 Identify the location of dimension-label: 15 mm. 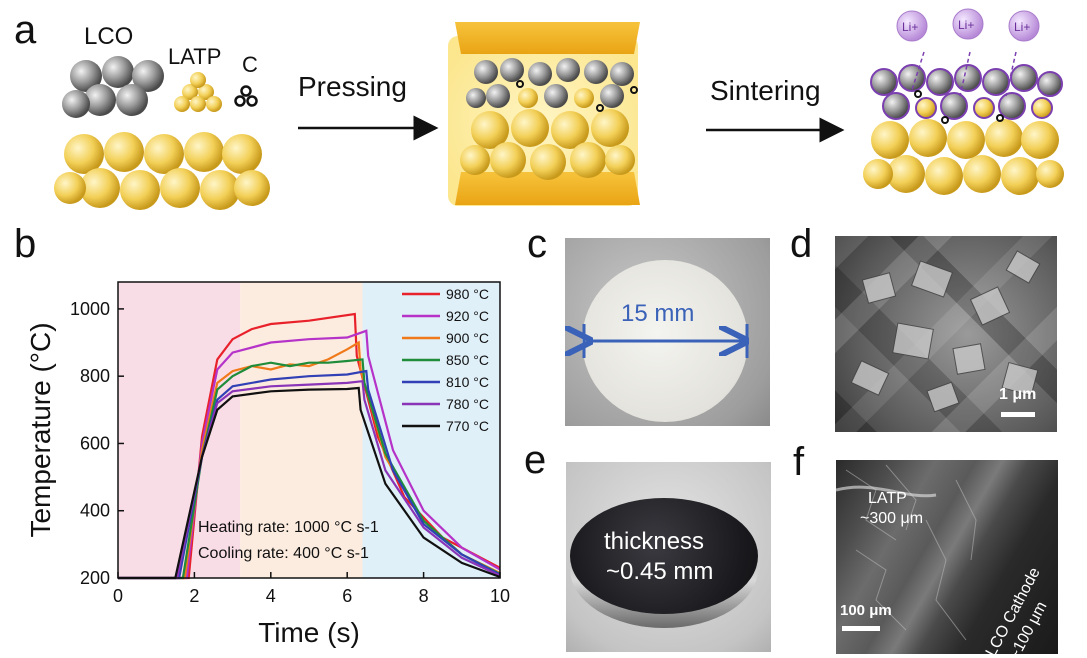
(658, 313).